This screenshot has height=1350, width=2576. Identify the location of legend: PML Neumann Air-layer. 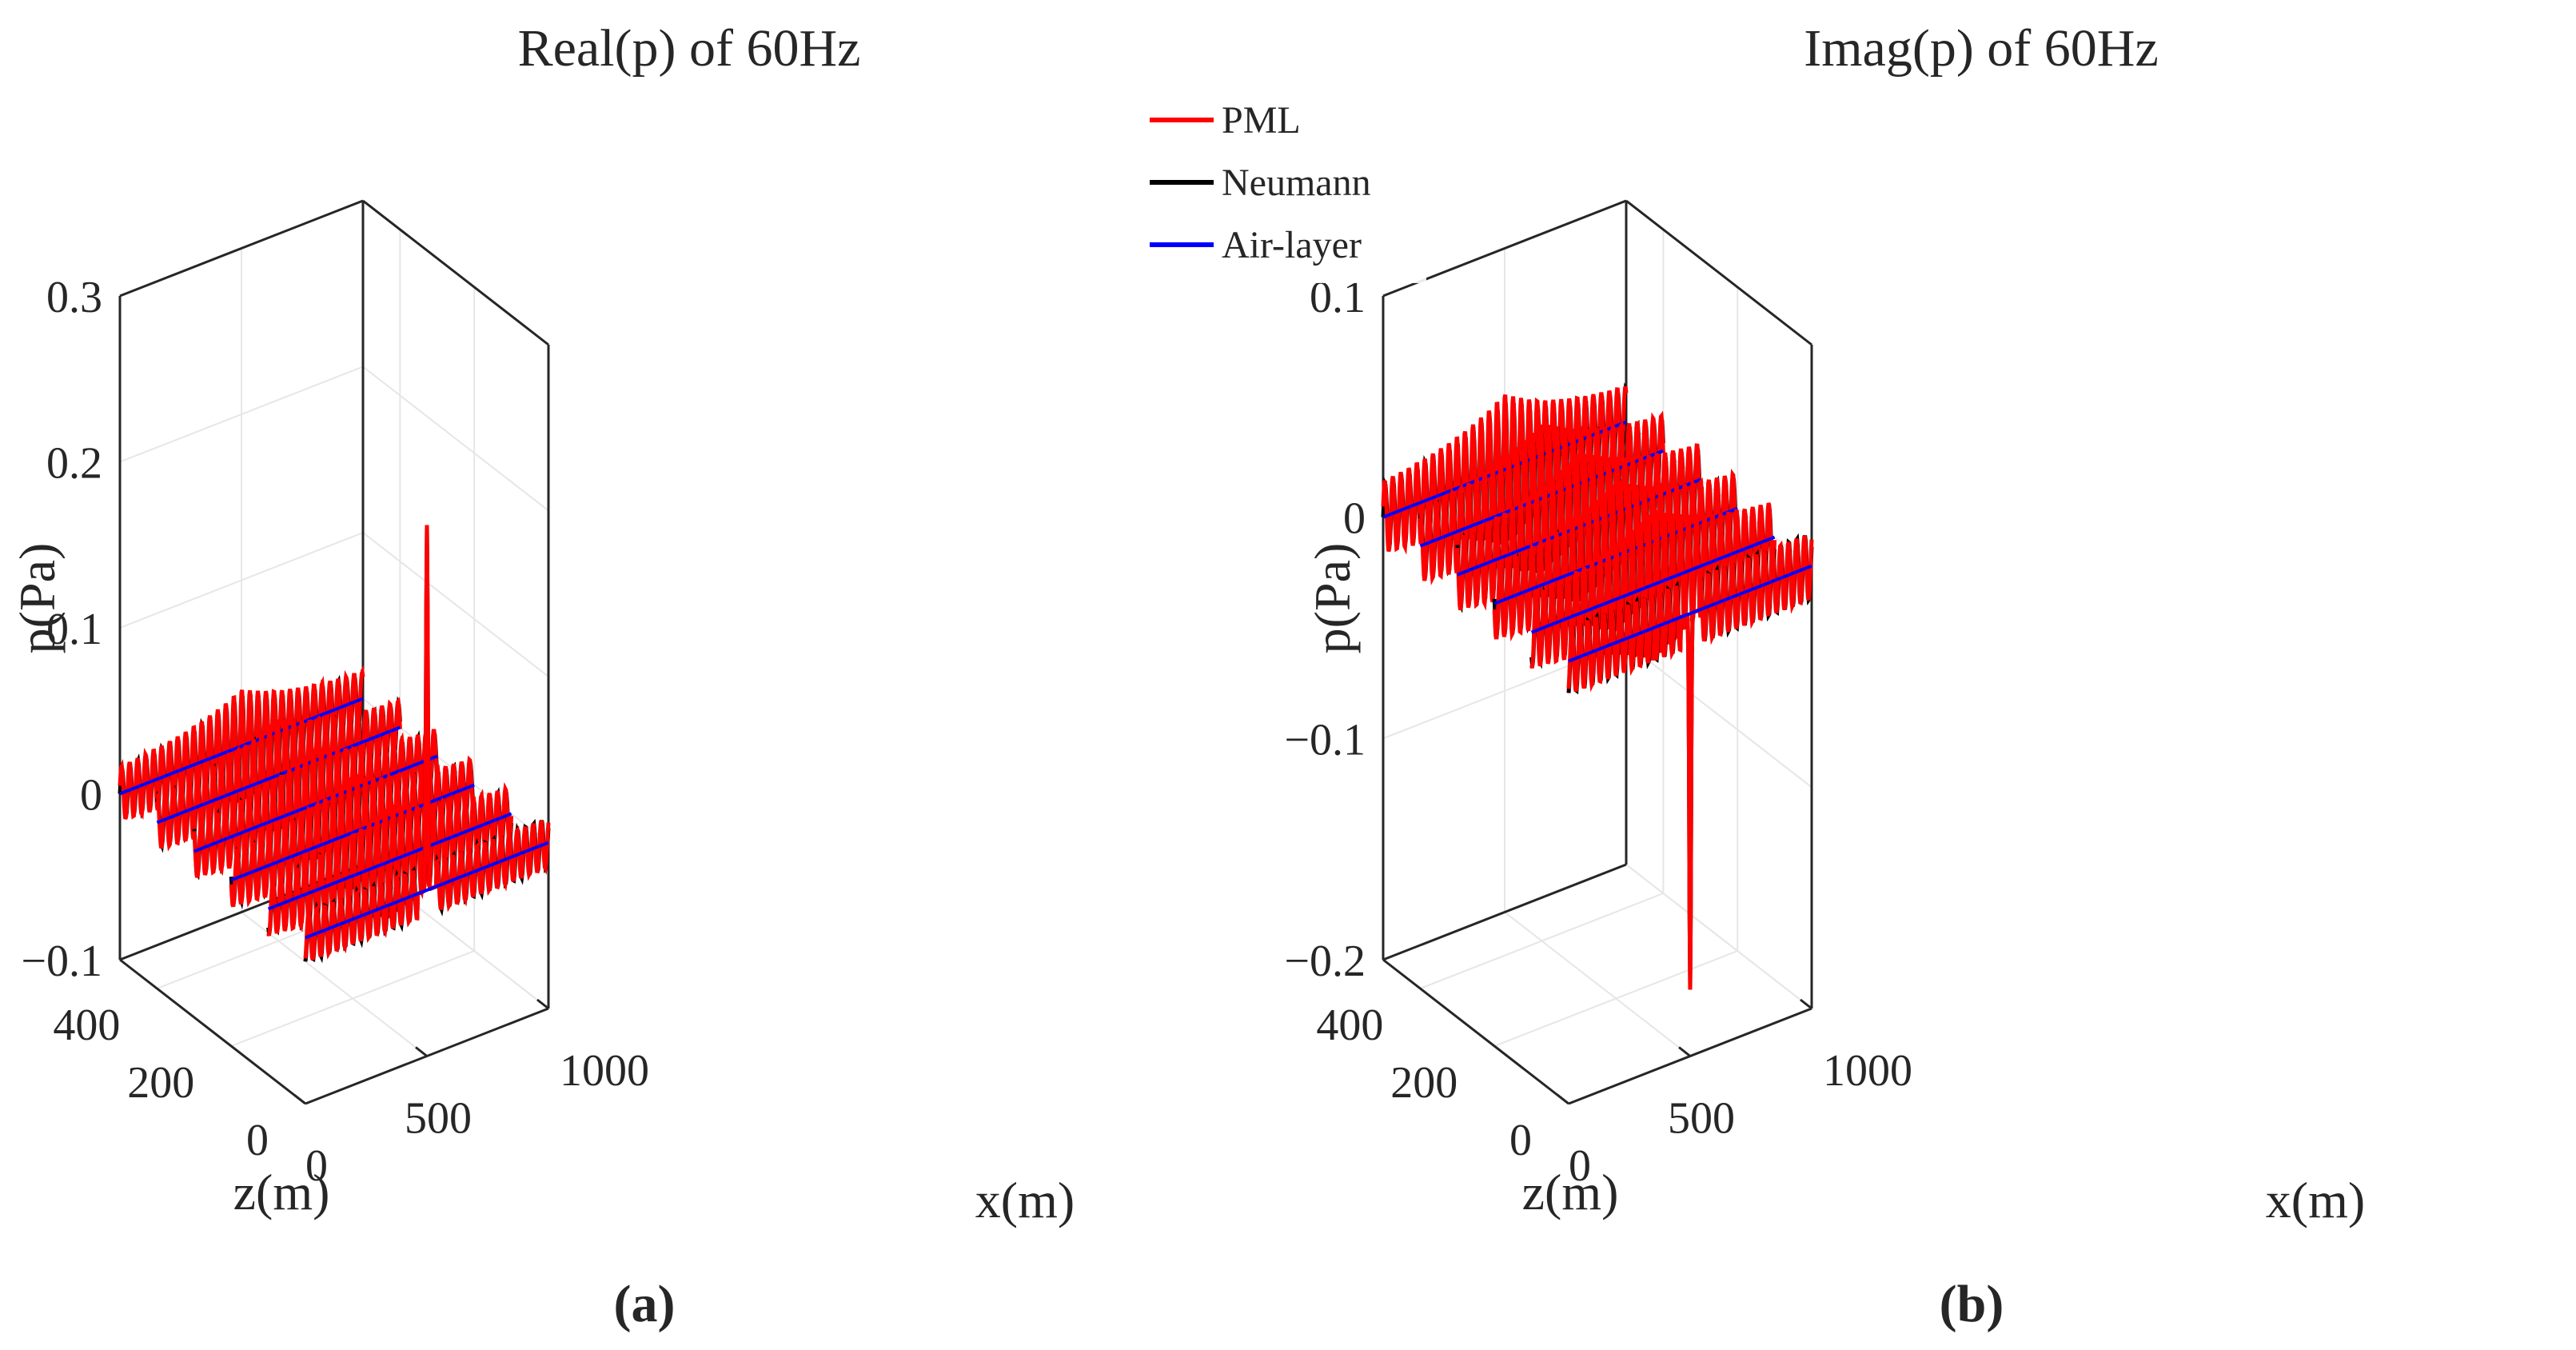
(1284, 184).